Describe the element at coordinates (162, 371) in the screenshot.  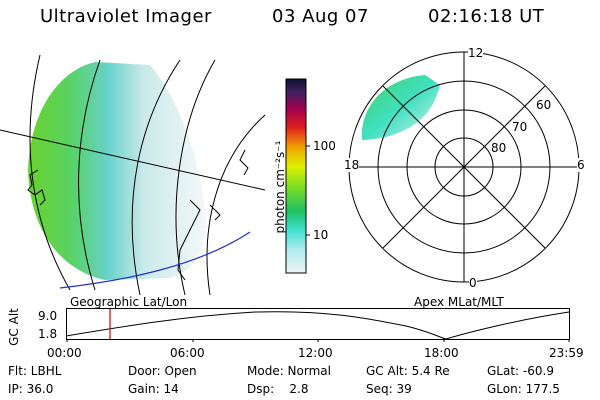
I see `status-door: Door: Open` at that location.